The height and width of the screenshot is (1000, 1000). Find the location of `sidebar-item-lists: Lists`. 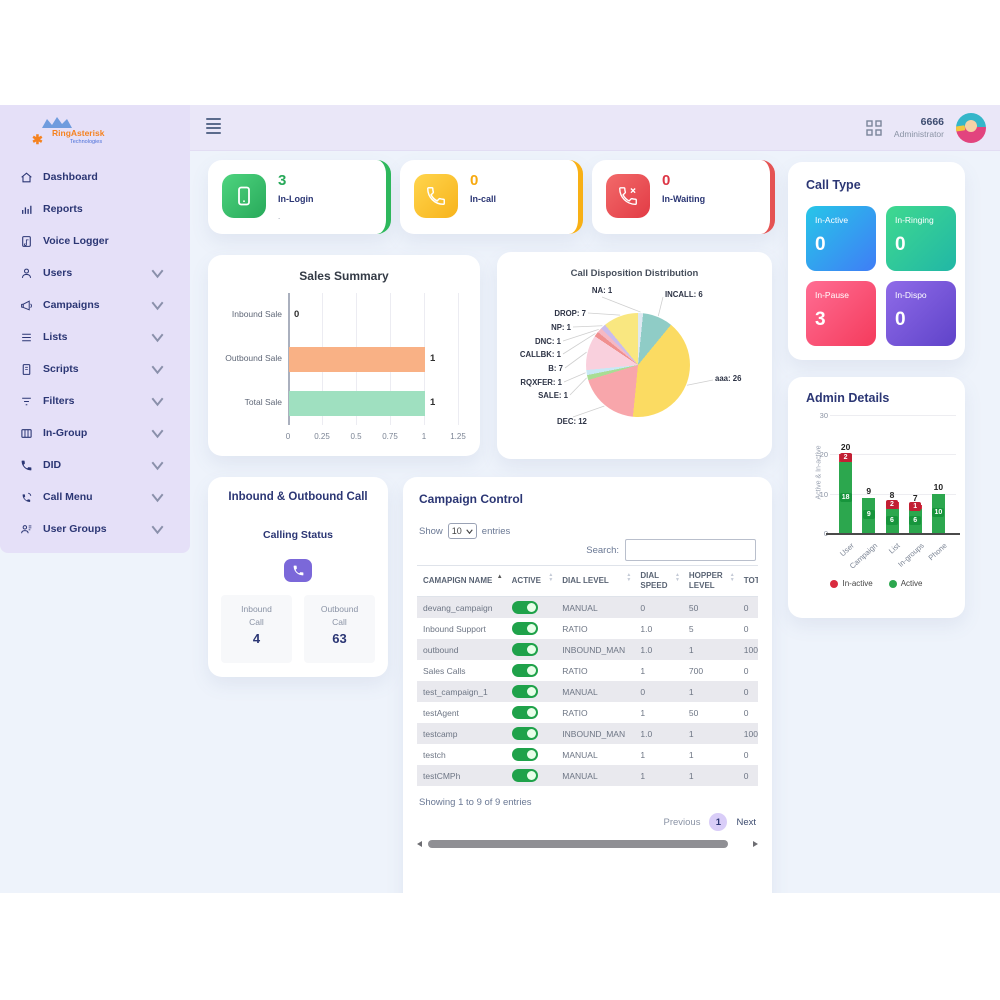

sidebar-item-lists: Lists is located at coordinates (95, 337).